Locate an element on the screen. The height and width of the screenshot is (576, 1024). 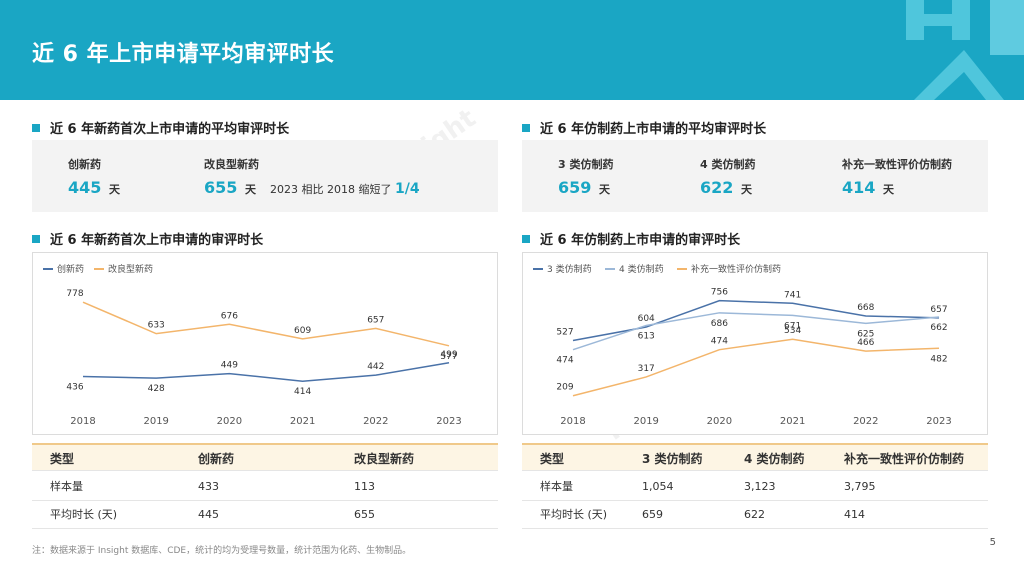
right-section-title-2: 近 6 年仿制药上市申请的审评时长 is located at coordinates (631, 238).